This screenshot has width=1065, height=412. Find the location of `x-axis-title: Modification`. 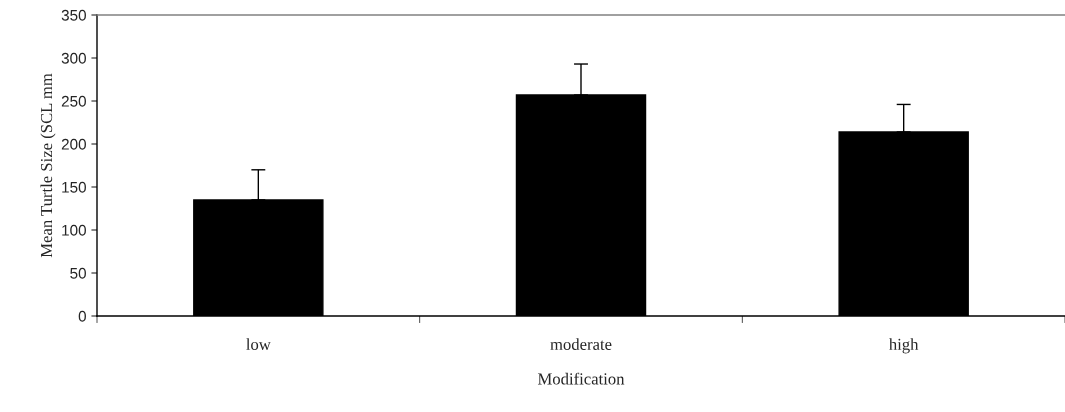

x-axis-title: Modification is located at coordinates (581, 378).